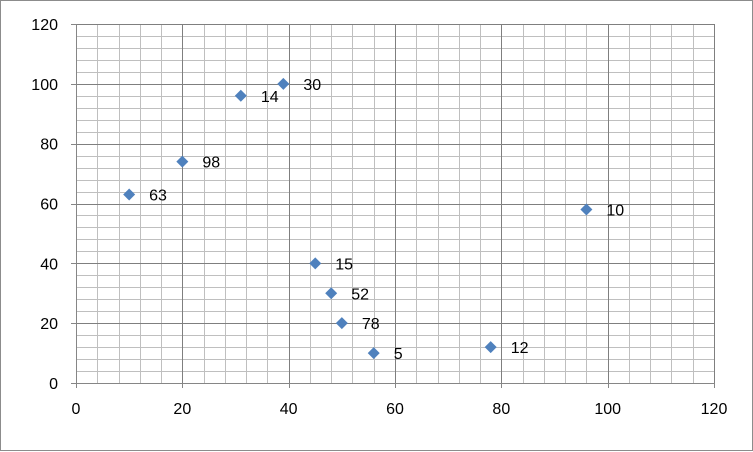  What do you see at coordinates (49, 145) in the screenshot?
I see `y-tick-label: 80` at bounding box center [49, 145].